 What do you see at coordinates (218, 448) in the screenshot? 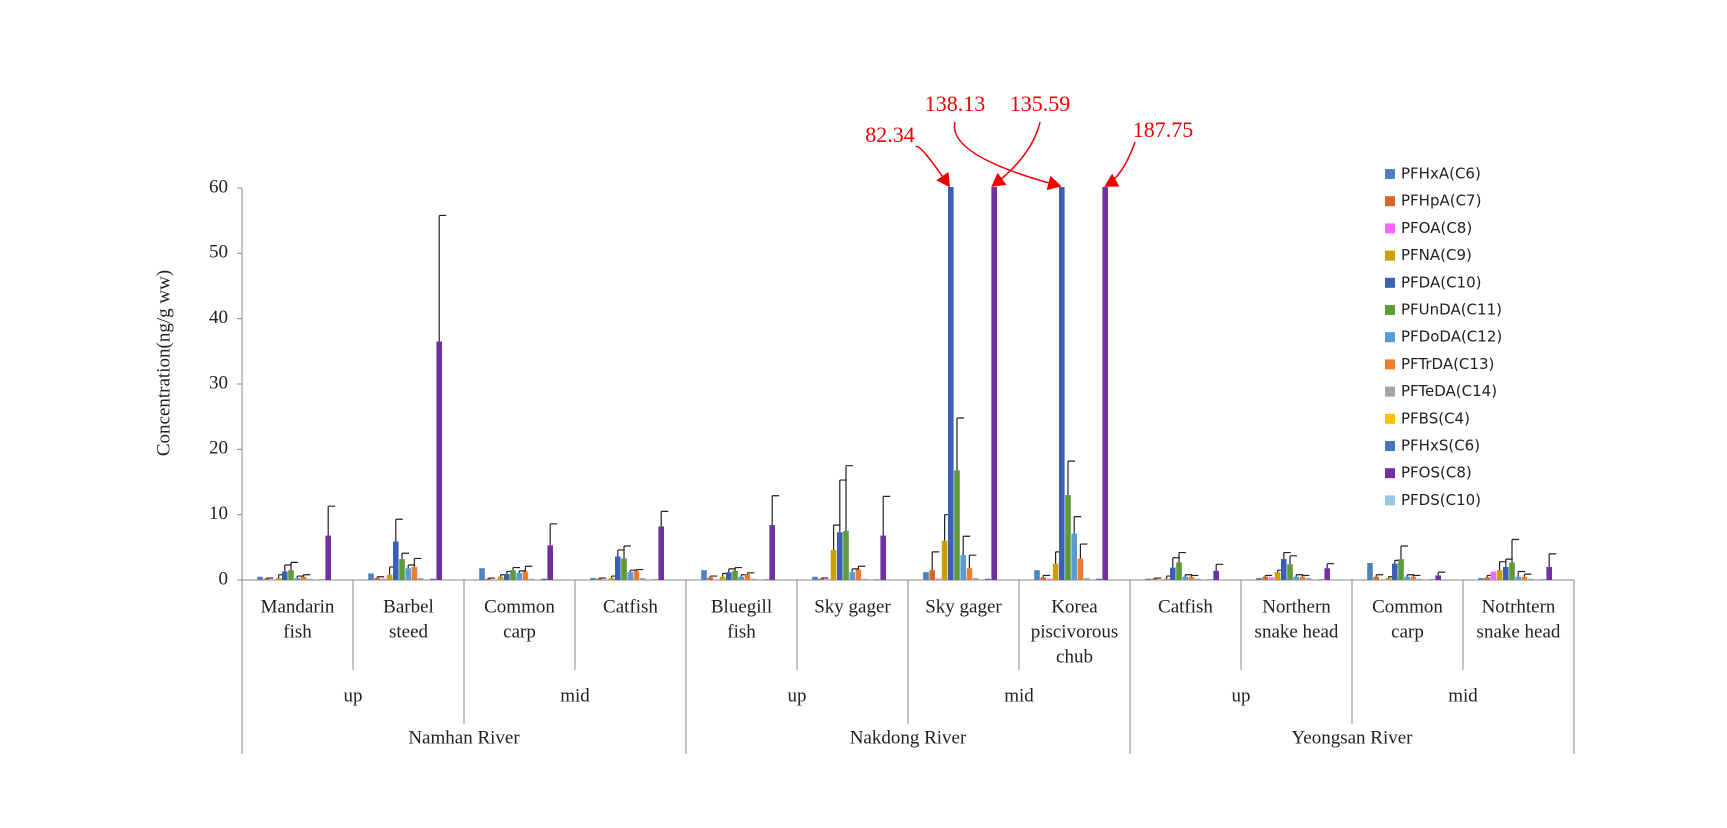
I see `y-tick-label: 20` at bounding box center [218, 448].